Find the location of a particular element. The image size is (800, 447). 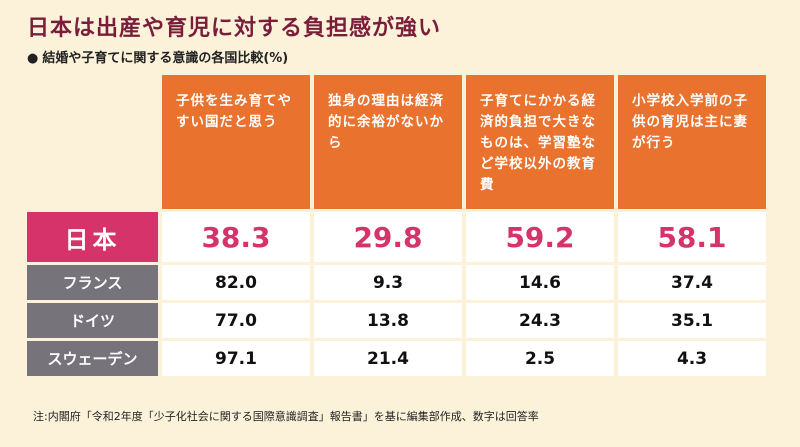

table-row-germany: ドイツ 77.0 13.8 24.3 35.1 is located at coordinates (396, 320).